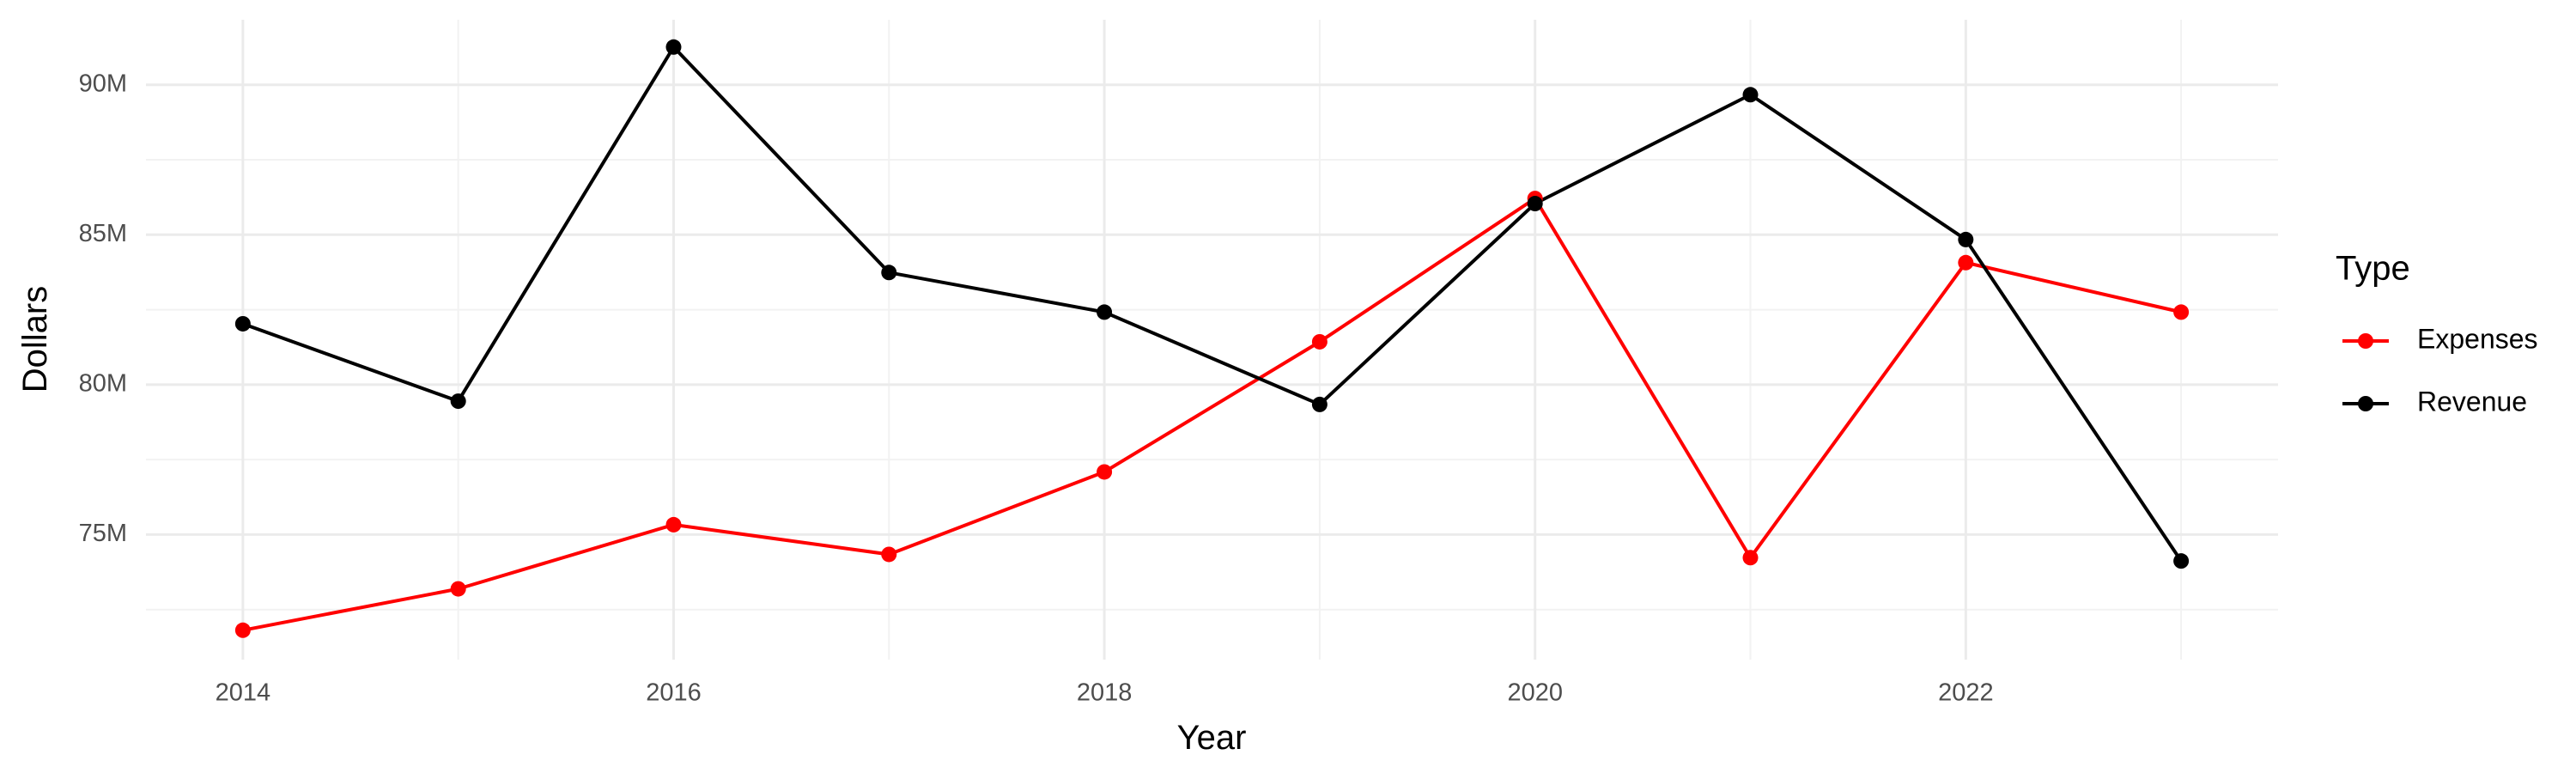  I want to click on legend-label: Expenses, so click(2478, 338).